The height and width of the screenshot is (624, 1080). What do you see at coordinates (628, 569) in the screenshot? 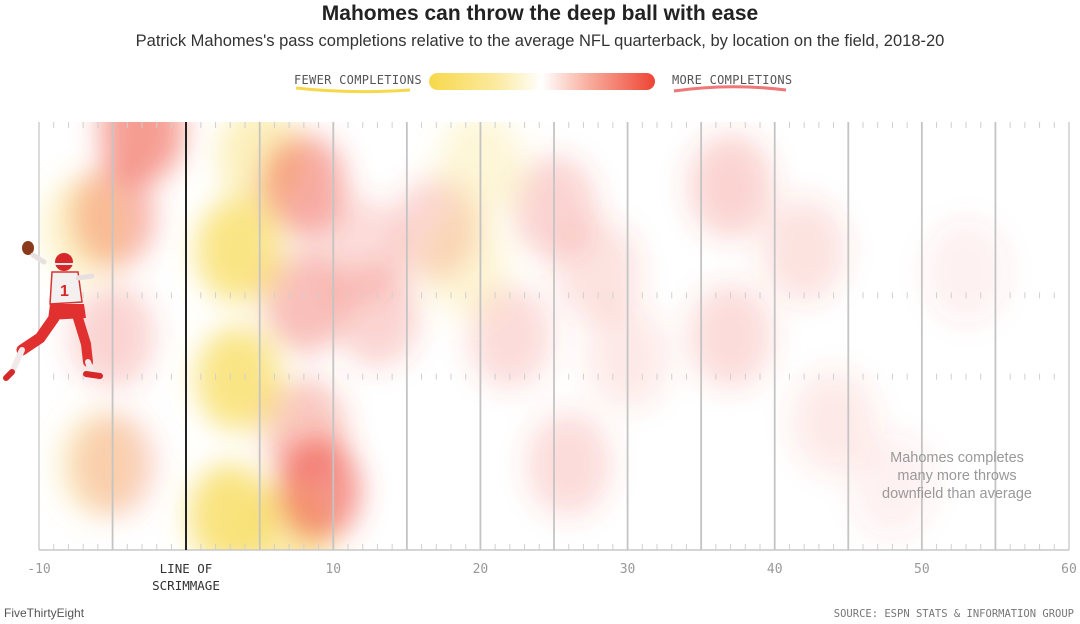
I see `x-tick-label: 30` at bounding box center [628, 569].